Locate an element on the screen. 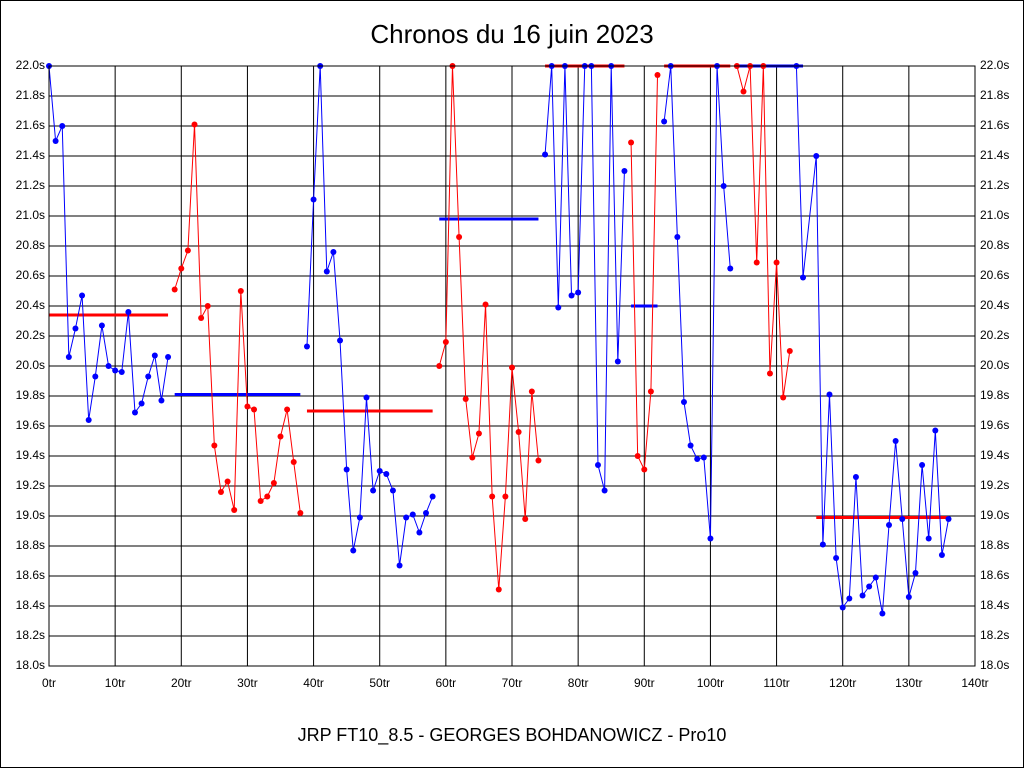 This screenshot has width=1024, height=768. x-tick-label: 0tr is located at coordinates (49, 683).